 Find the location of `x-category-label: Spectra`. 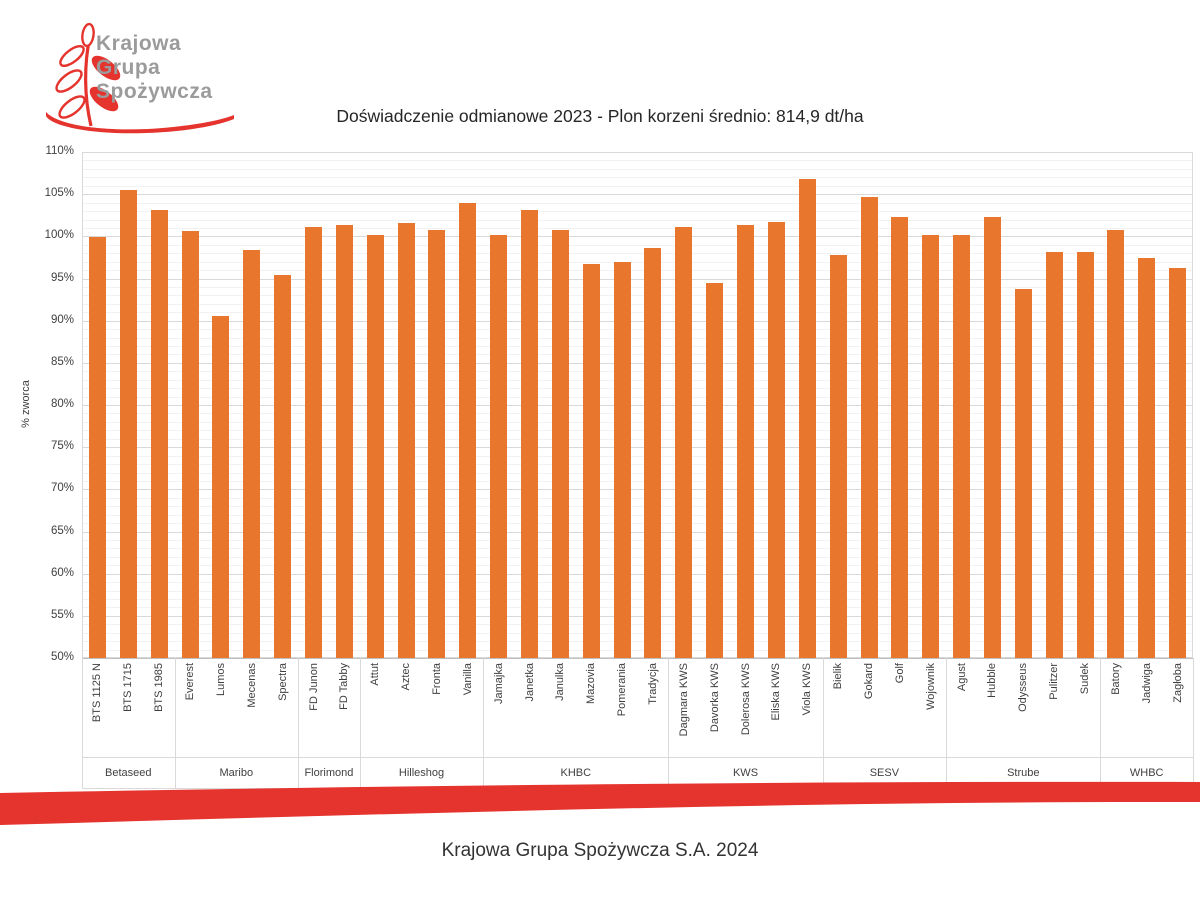

x-category-label: Spectra is located at coordinates (282, 682).